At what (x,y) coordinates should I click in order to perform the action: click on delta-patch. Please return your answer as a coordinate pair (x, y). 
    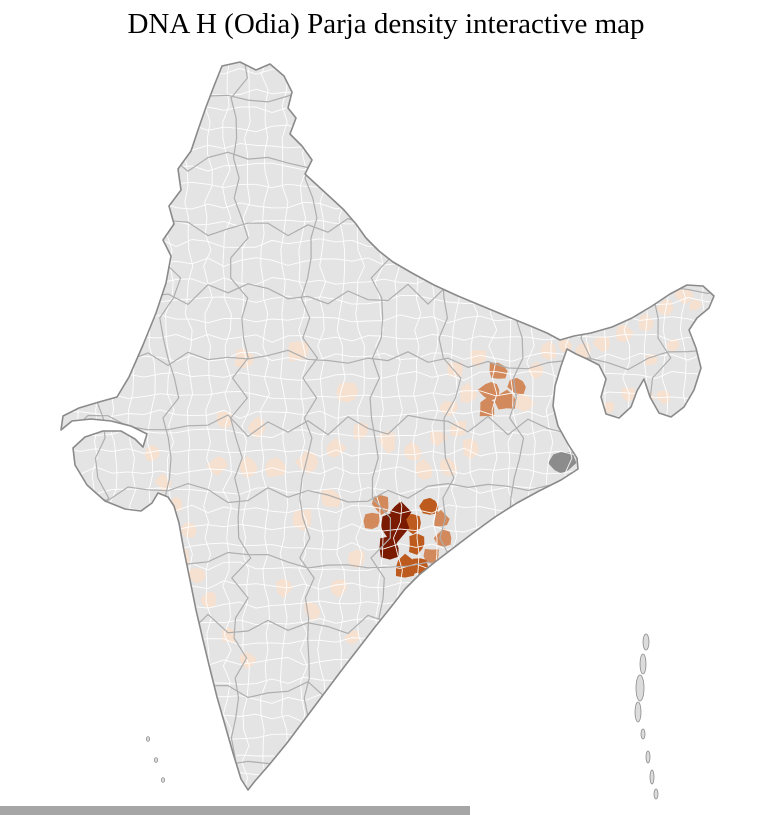
    Looking at the image, I should click on (562, 462).